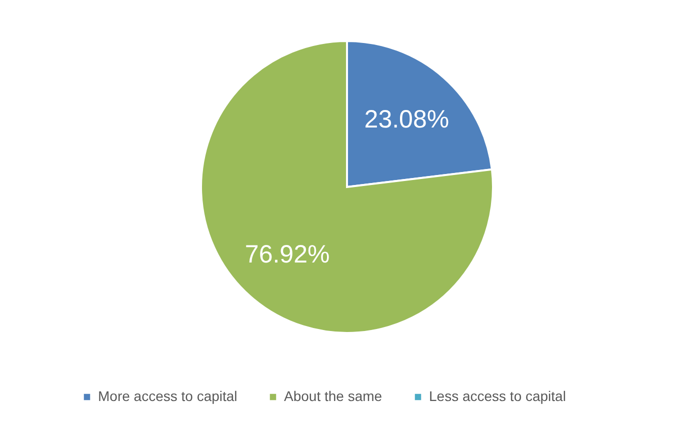 This screenshot has width=700, height=422. What do you see at coordinates (497, 396) in the screenshot?
I see `legend-label: Less access to capital` at bounding box center [497, 396].